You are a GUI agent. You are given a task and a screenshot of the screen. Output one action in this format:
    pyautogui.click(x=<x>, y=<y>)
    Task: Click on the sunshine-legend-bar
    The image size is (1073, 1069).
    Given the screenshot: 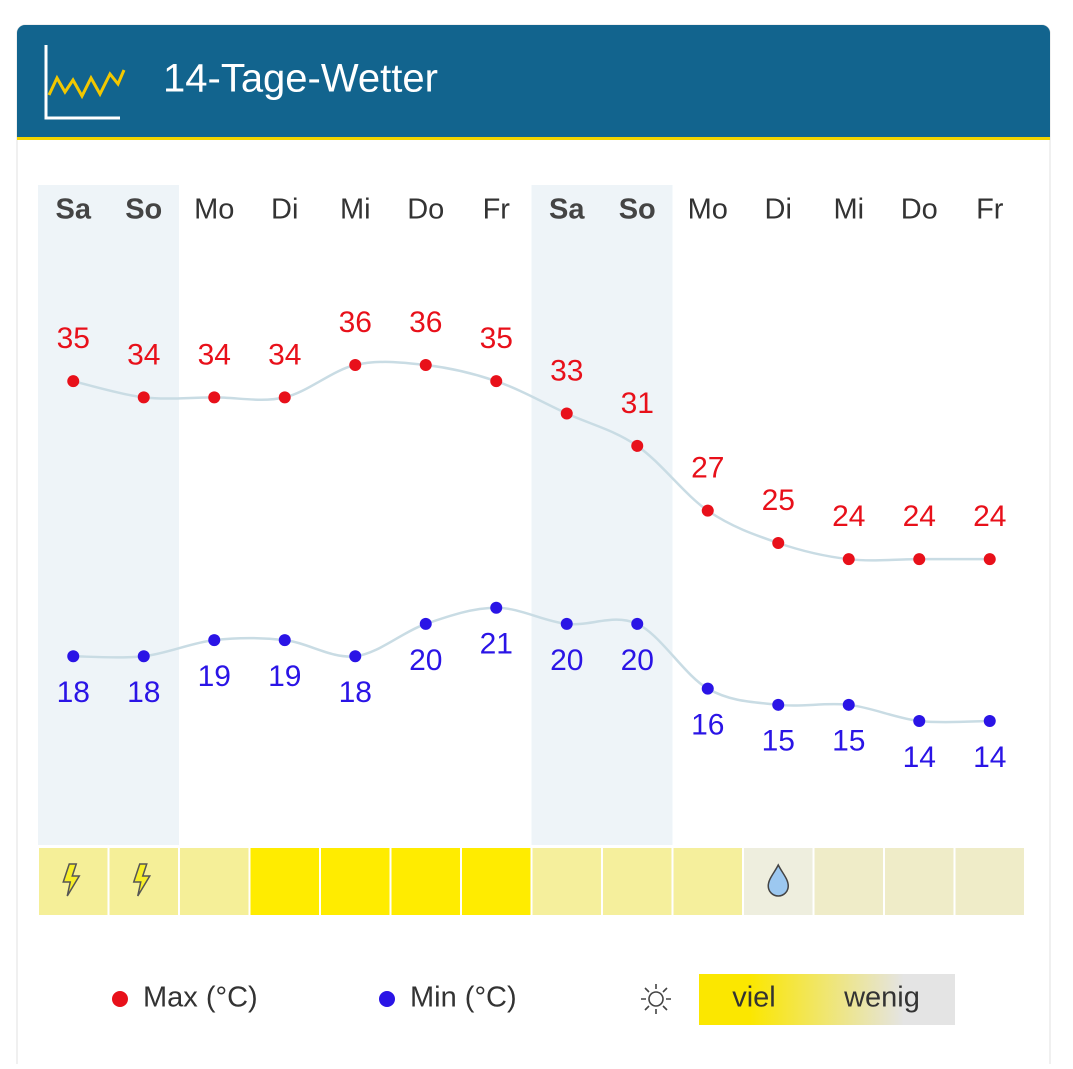 What is the action you would take?
    pyautogui.click(x=827, y=999)
    